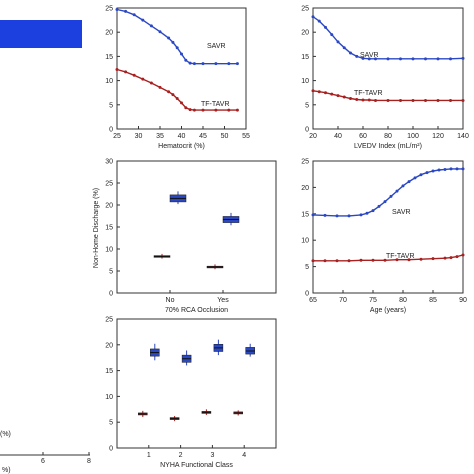 This screenshot has width=474, height=474. Describe the element at coordinates (170, 300) in the screenshot. I see `rca-xtick-label-0: No` at that location.